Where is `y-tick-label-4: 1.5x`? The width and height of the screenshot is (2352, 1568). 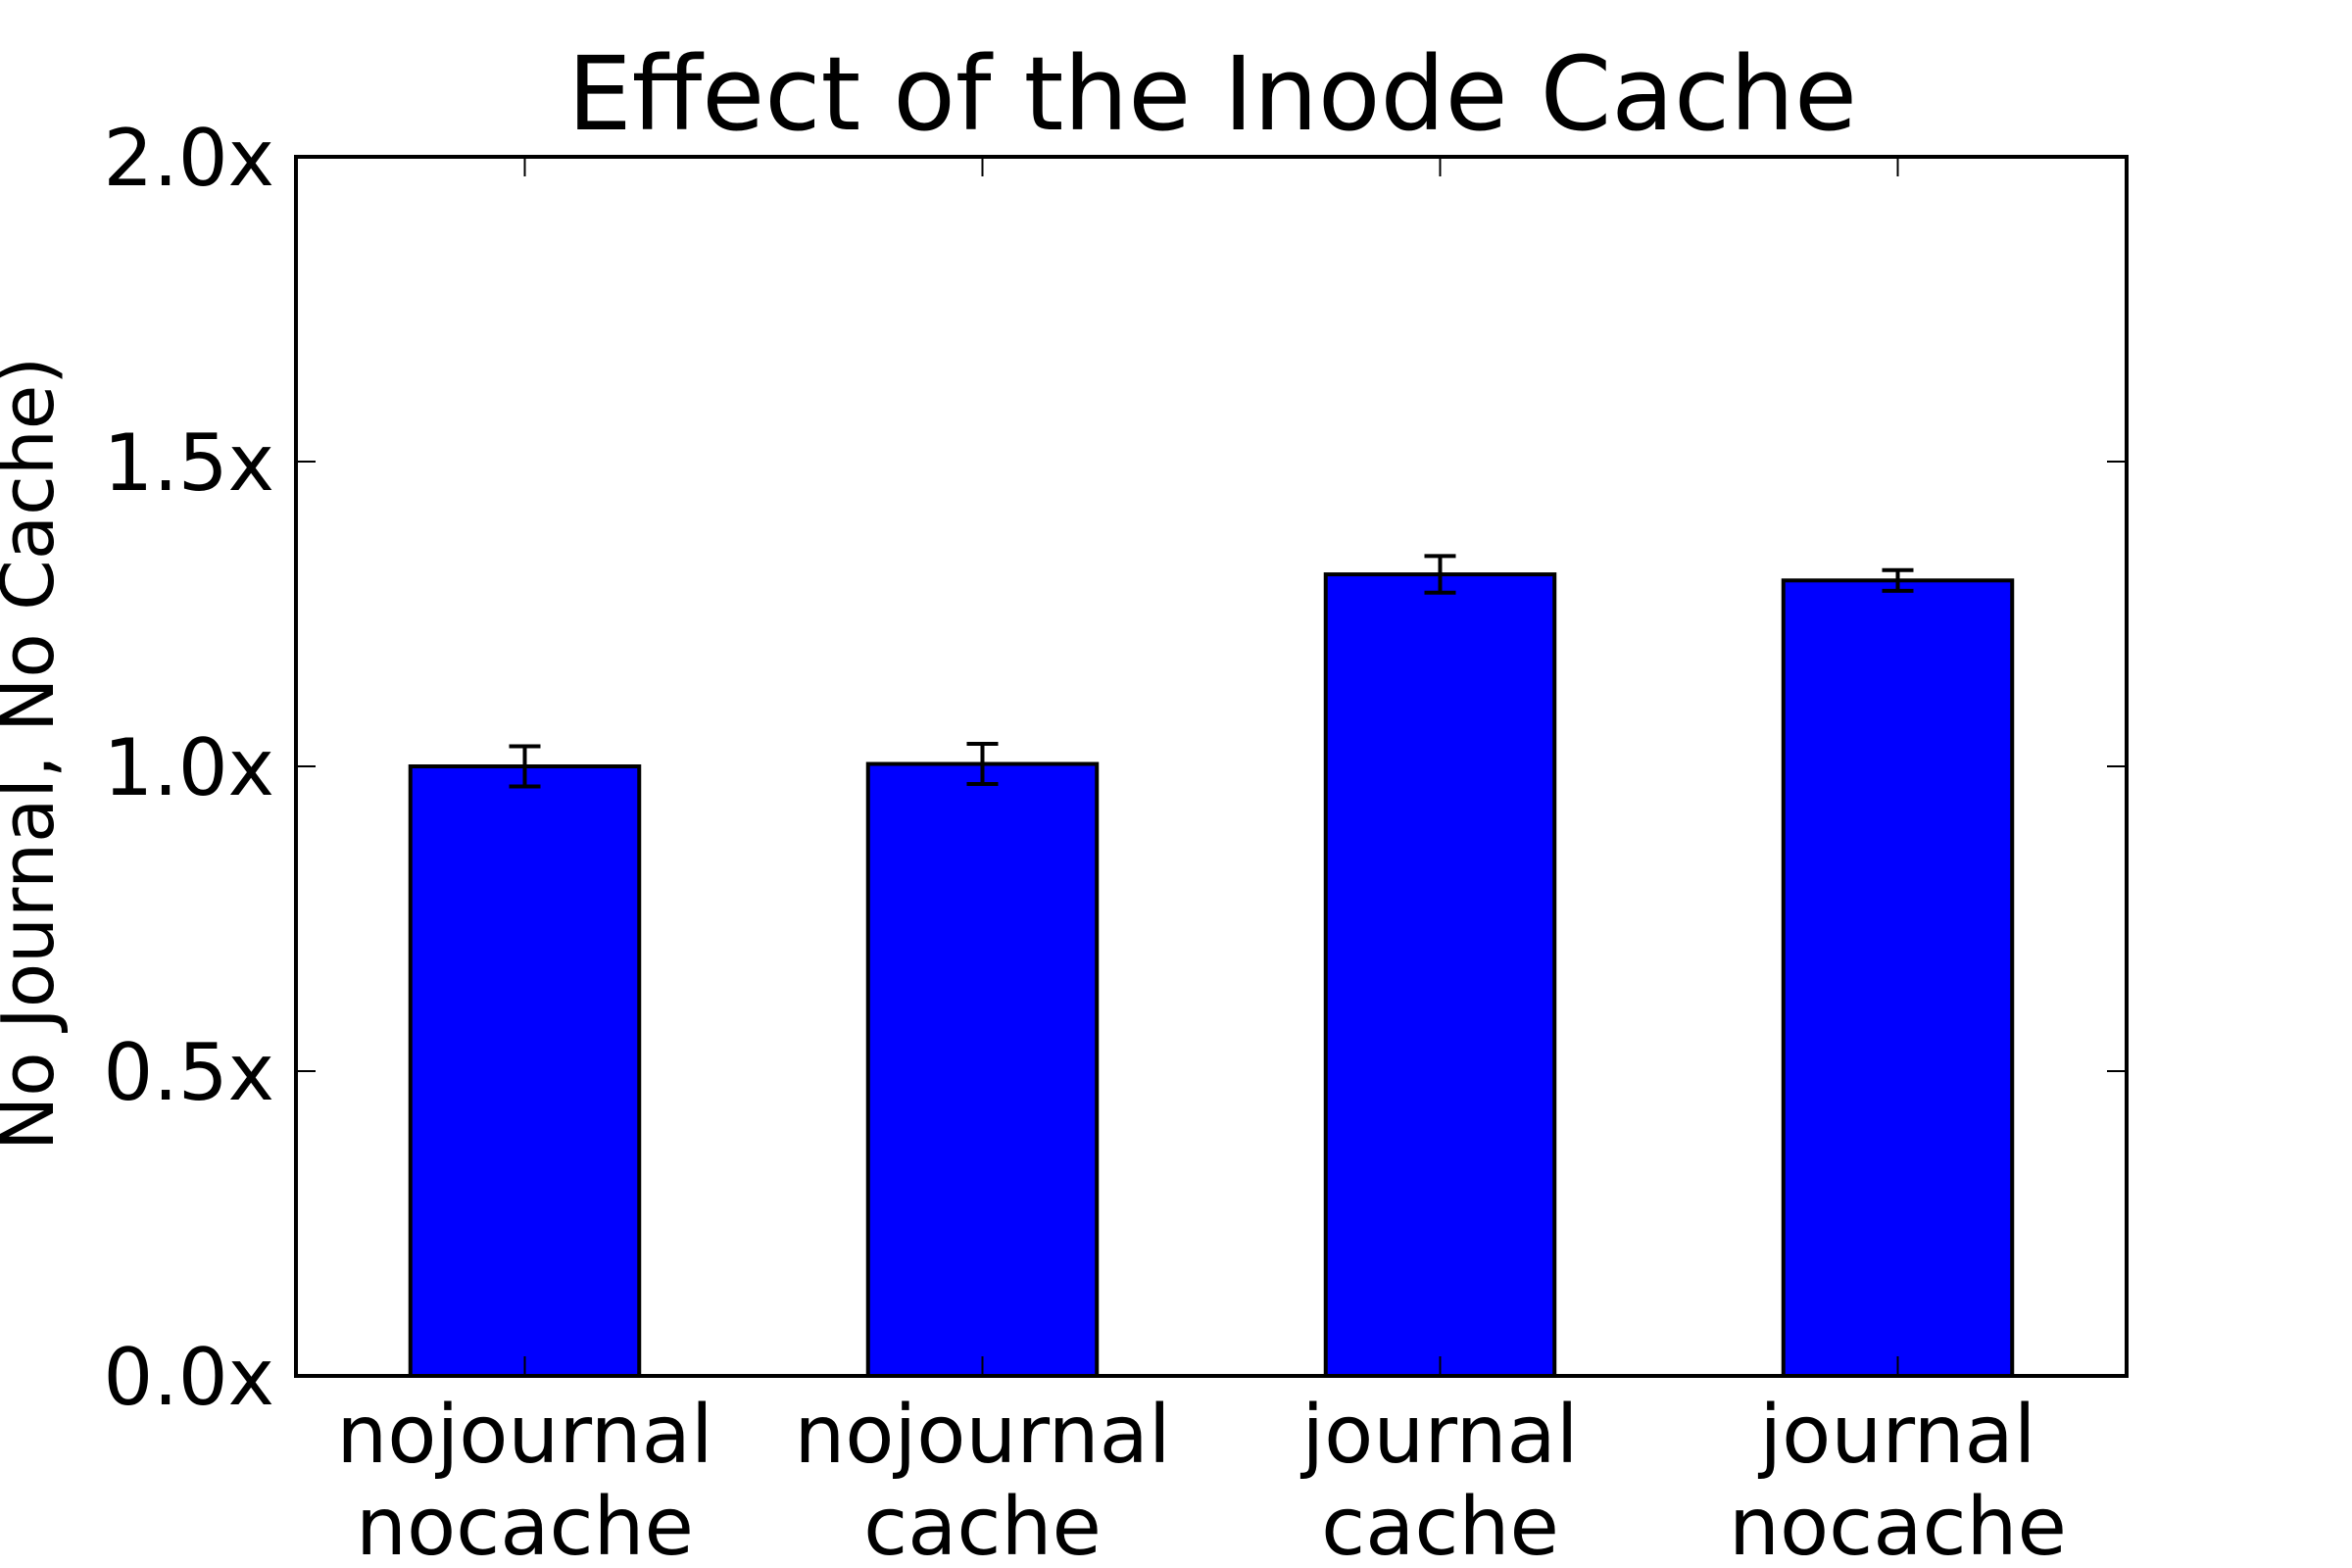
y-tick-label-4: 1.5x is located at coordinates (188, 463).